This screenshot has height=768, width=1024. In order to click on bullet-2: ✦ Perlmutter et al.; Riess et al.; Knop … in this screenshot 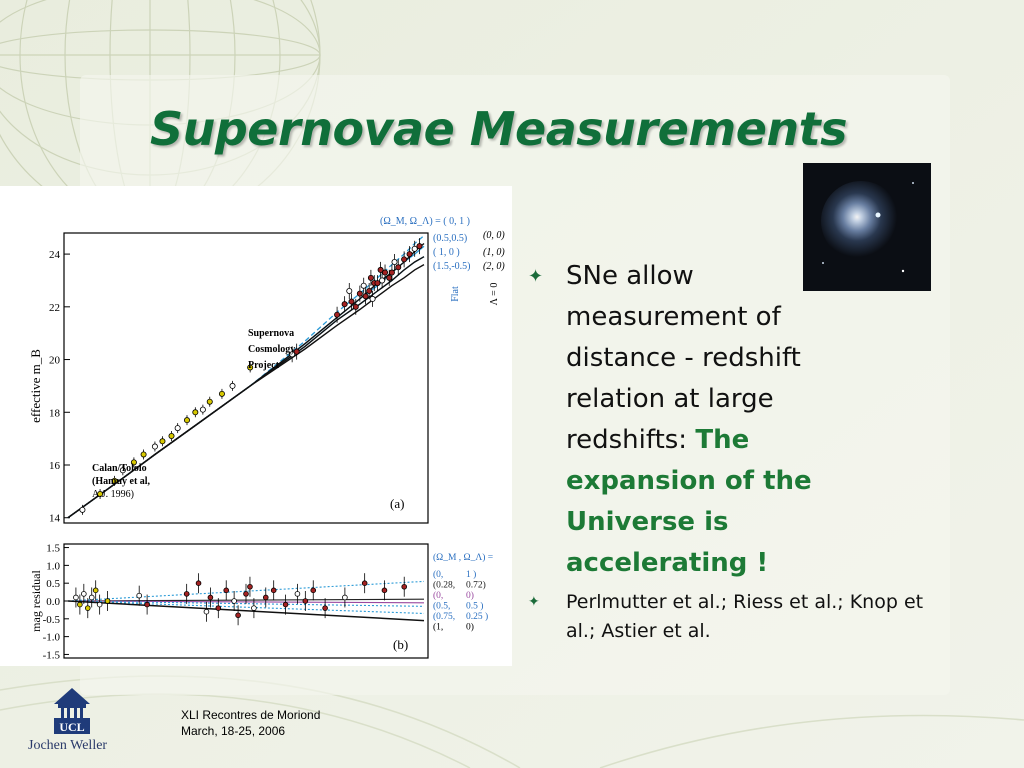, I will do `click(738, 617)`.